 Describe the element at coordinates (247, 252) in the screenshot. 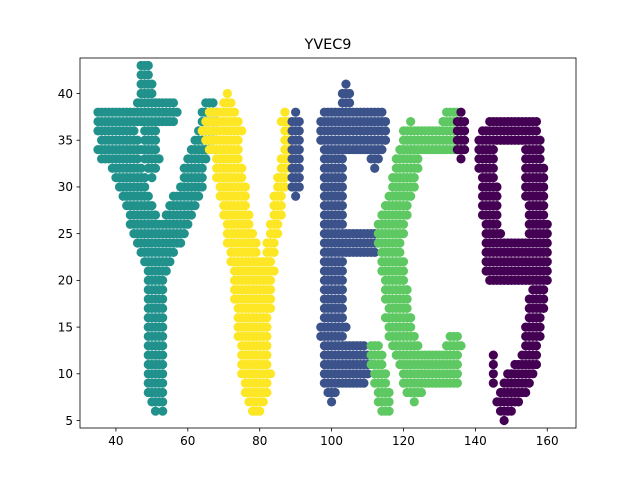

I see `series-V` at that location.